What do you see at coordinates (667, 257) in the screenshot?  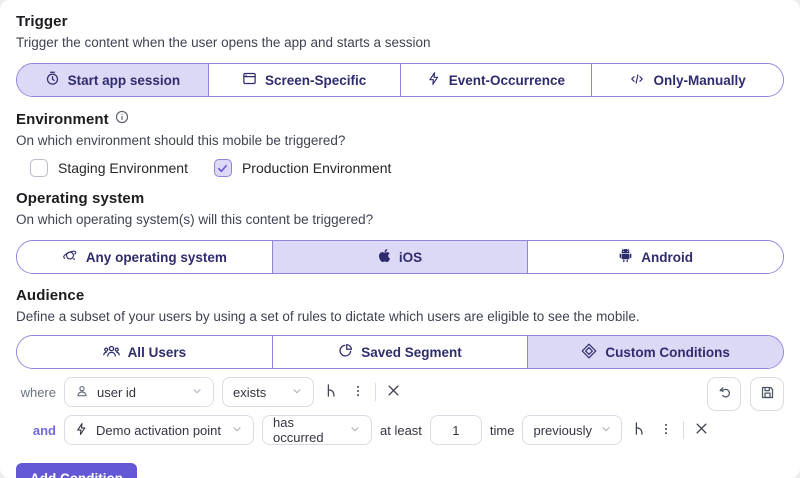 I see `os-option-label: Android` at bounding box center [667, 257].